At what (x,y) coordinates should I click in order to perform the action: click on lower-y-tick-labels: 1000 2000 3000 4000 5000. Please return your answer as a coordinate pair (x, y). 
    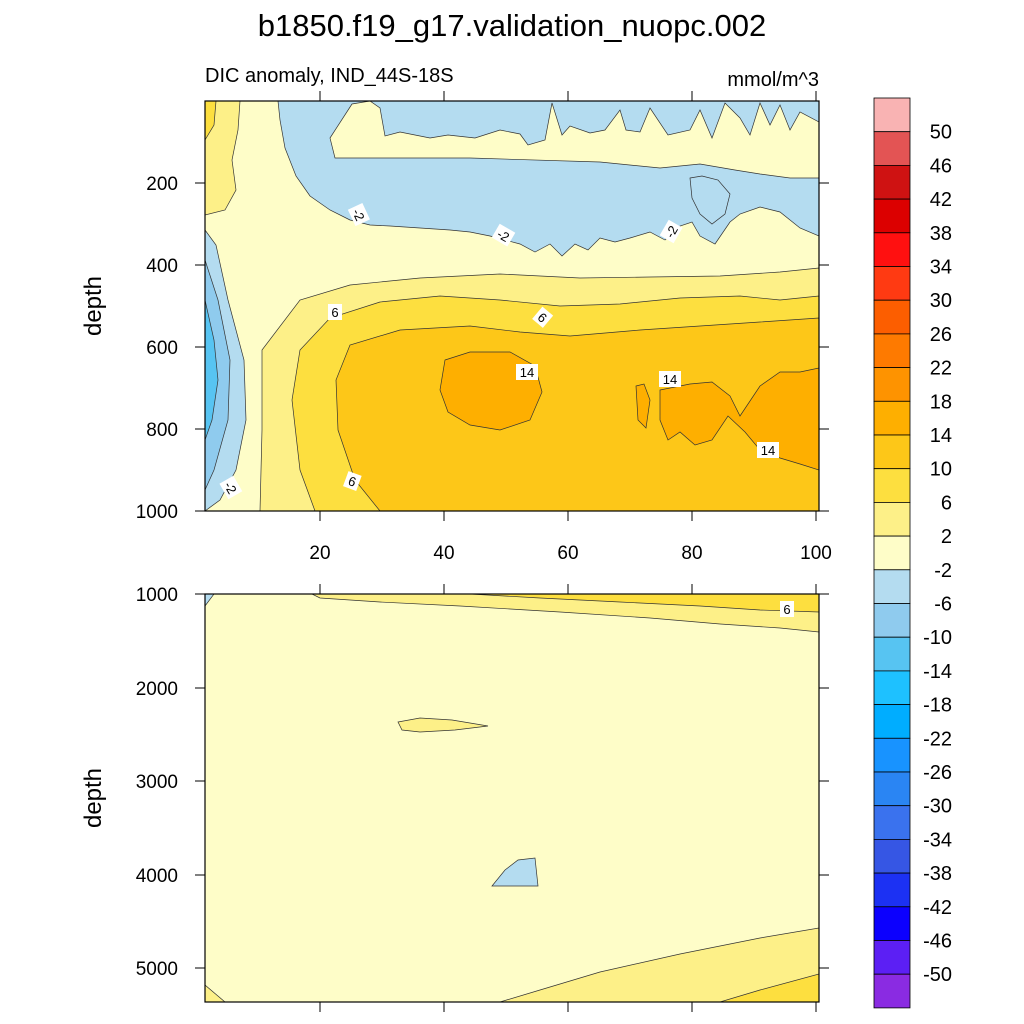
    Looking at the image, I should click on (157, 782).